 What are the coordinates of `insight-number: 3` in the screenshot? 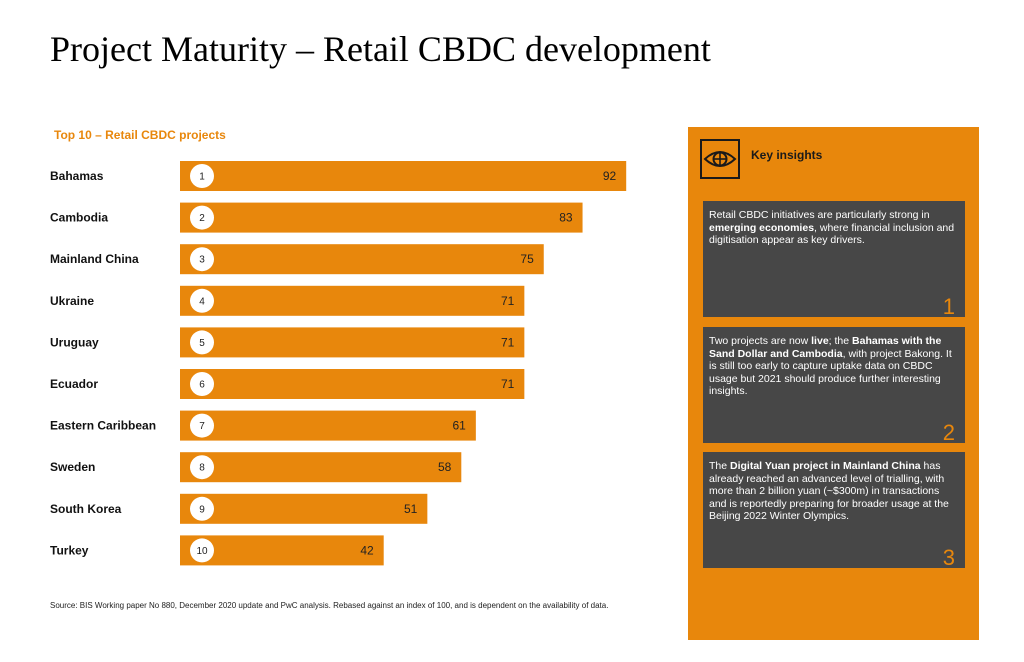 It's located at (948, 557).